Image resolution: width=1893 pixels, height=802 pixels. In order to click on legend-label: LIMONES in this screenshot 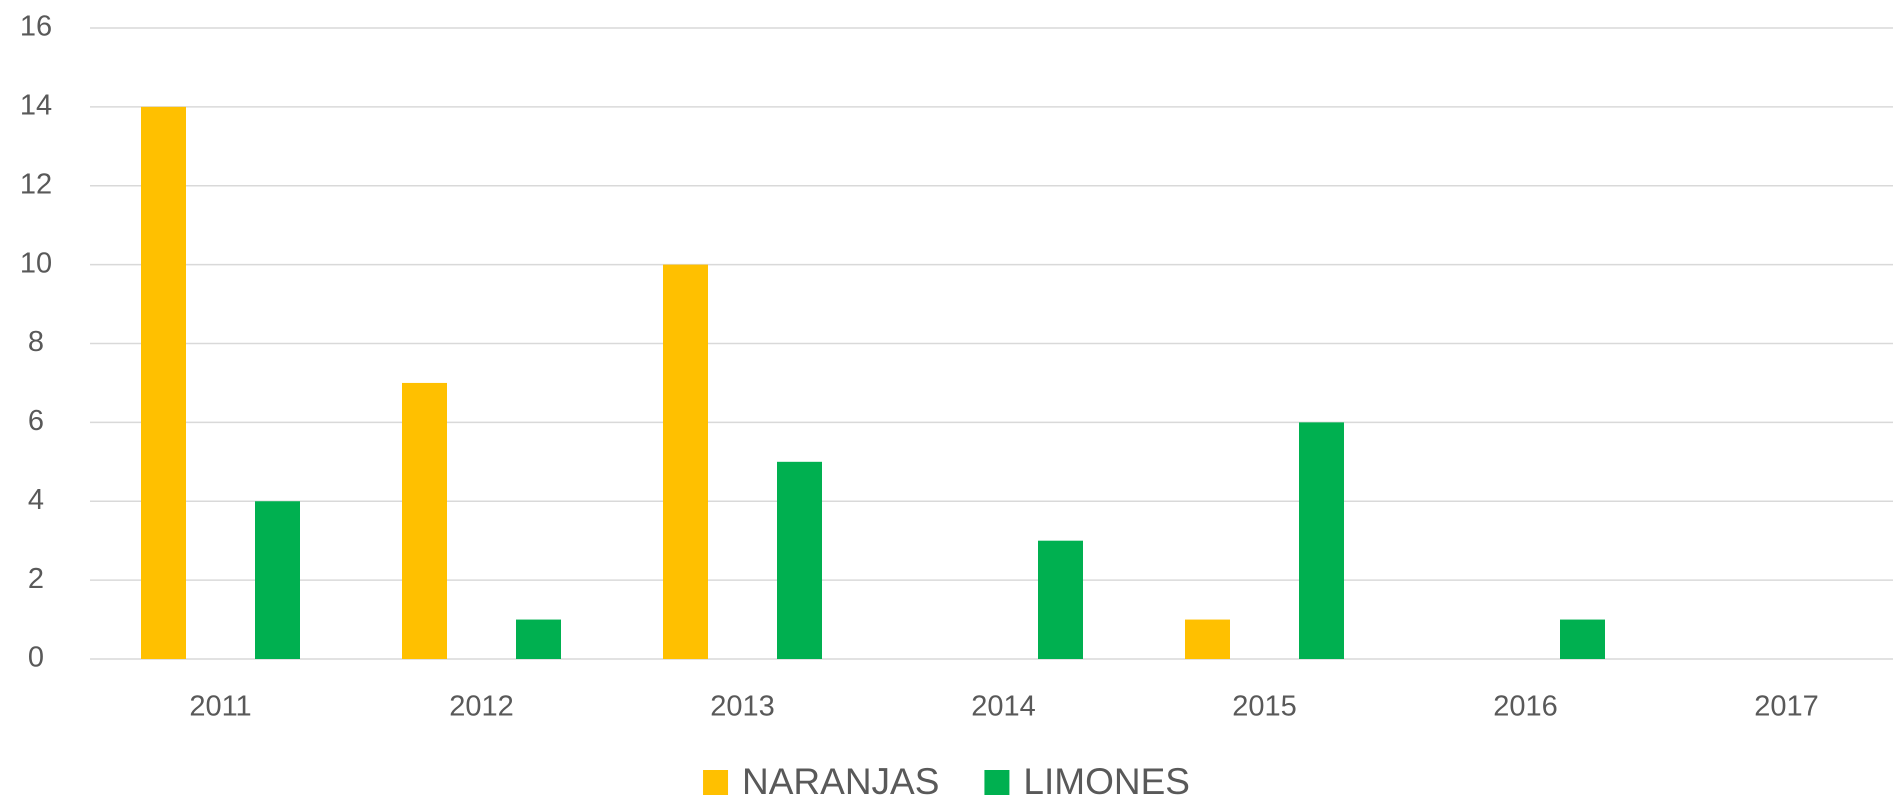, I will do `click(1106, 781)`.